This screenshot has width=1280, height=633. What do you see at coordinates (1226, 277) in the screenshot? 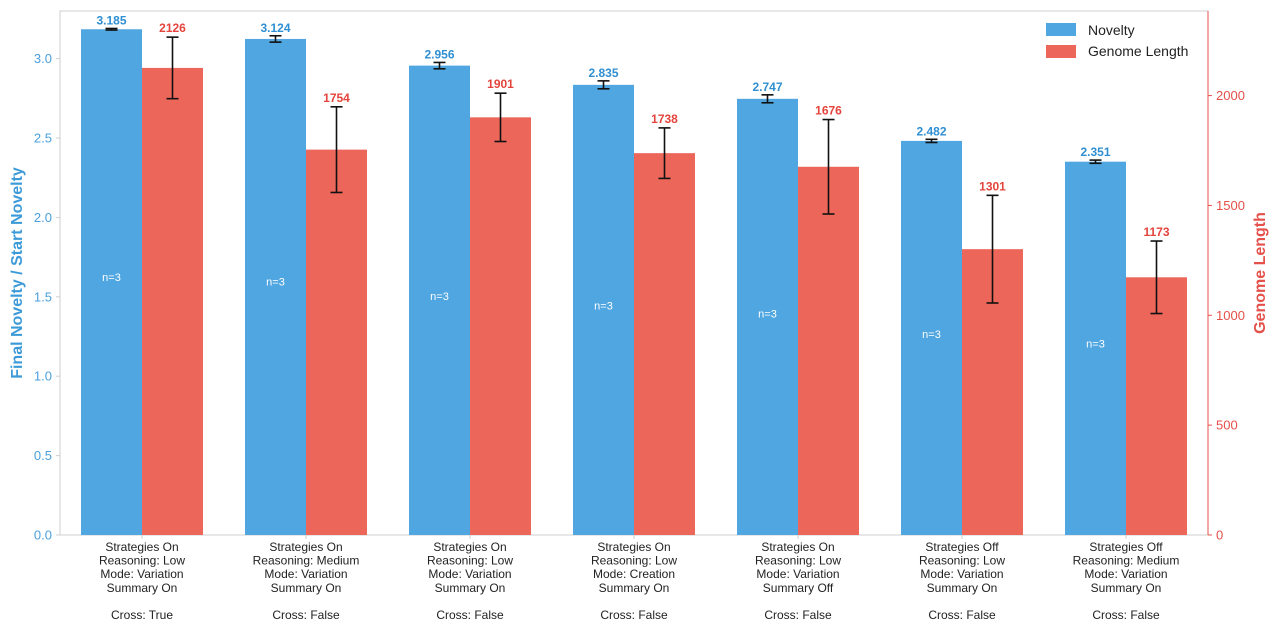
I see `right-axis: 0 500 1000 1500 2000` at bounding box center [1226, 277].